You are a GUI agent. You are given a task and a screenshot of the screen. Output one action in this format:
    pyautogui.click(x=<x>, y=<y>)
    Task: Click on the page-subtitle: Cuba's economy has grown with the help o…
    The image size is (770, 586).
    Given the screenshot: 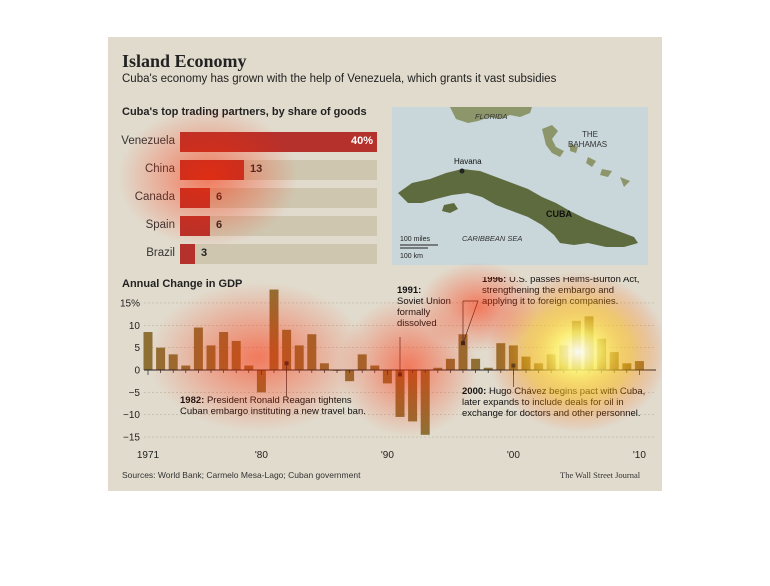 What is the action you would take?
    pyautogui.click(x=339, y=79)
    